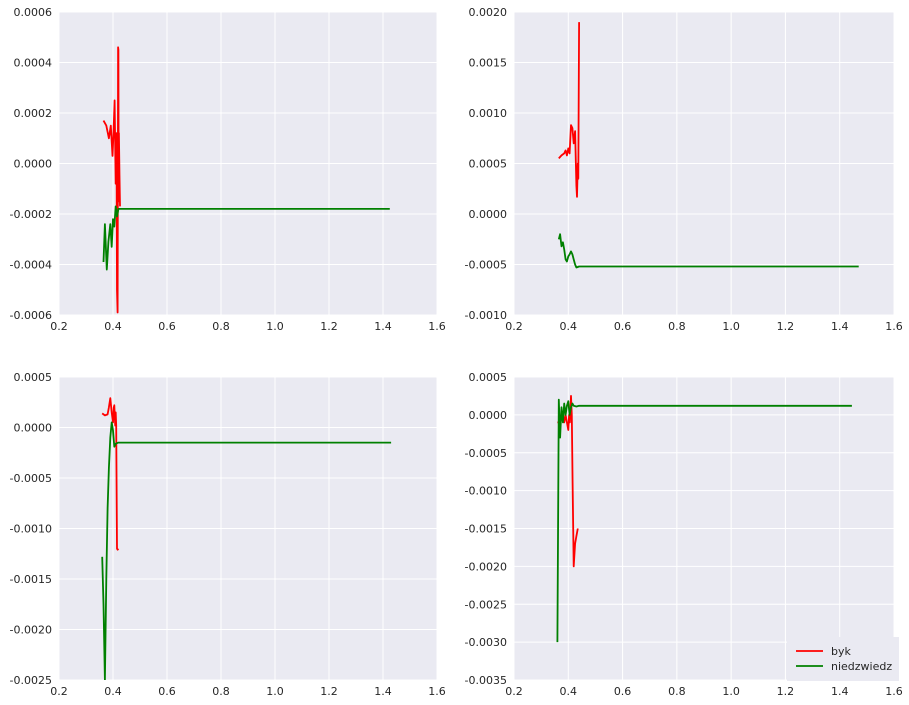 This screenshot has width=909, height=705. Describe the element at coordinates (486, 680) in the screenshot. I see `y-tick-label: -0.0035` at that location.